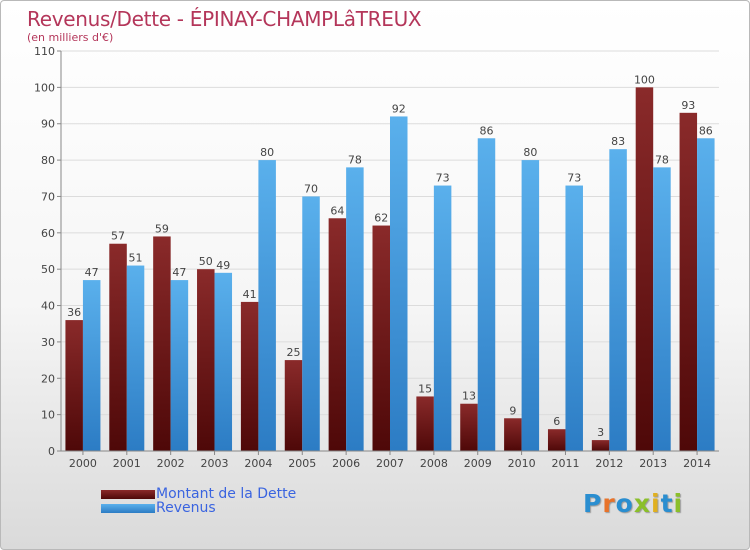 This screenshot has height=550, width=750. What do you see at coordinates (162, 228) in the screenshot?
I see `value-label-dette-2002: 59` at bounding box center [162, 228].